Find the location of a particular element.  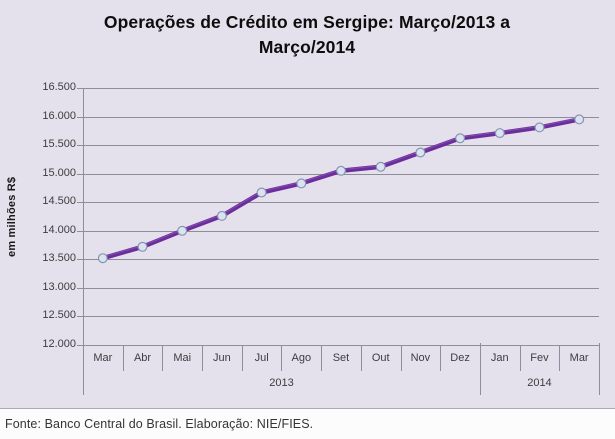

y-tick-label: 15.500 is located at coordinates (59, 144).